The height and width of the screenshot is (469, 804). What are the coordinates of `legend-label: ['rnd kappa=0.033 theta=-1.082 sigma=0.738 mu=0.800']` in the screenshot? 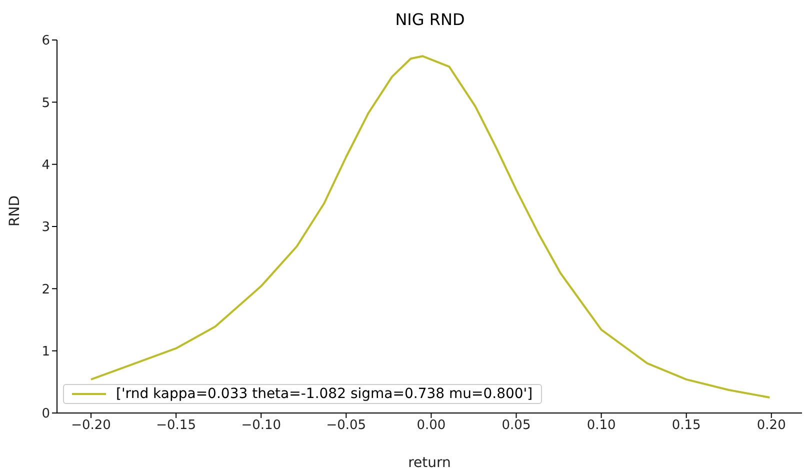 It's located at (324, 394).